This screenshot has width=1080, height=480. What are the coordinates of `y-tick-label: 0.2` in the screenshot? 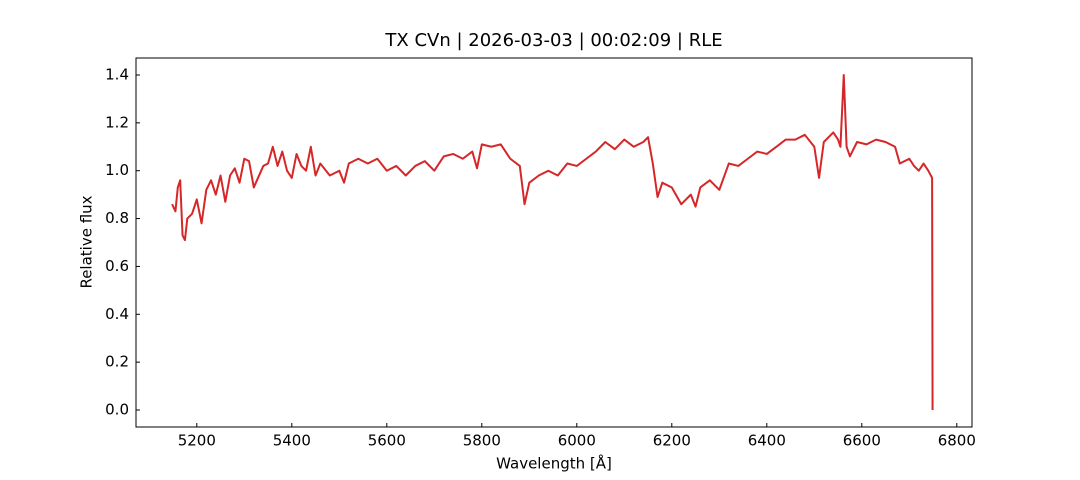 It's located at (117, 362).